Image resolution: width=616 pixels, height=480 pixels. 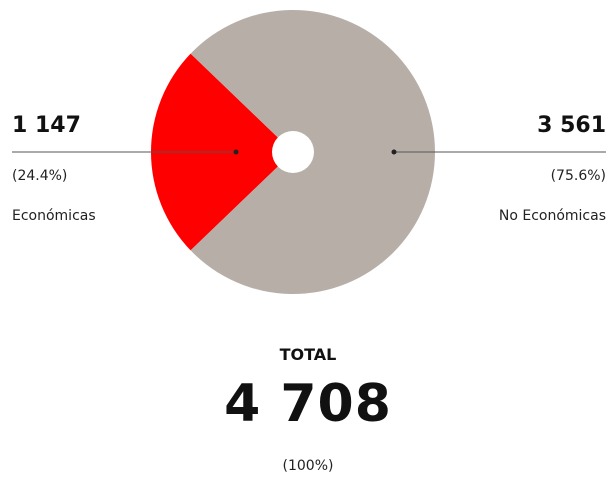 What do you see at coordinates (40, 176) in the screenshot?
I see `economicas-percent: (24.4%)` at bounding box center [40, 176].